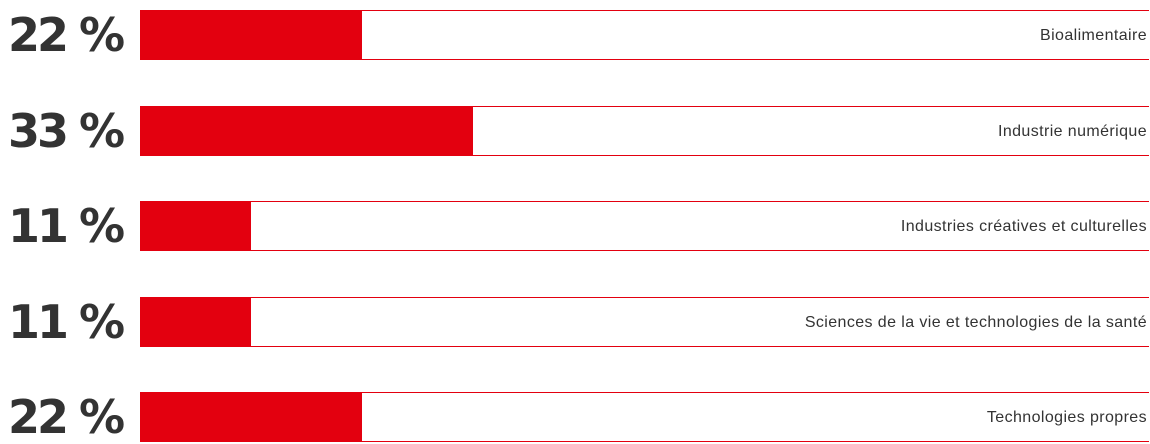 This screenshot has height=444, width=1150. Describe the element at coordinates (1023, 226) in the screenshot. I see `category-label: Industries créatives et culturelles` at that location.